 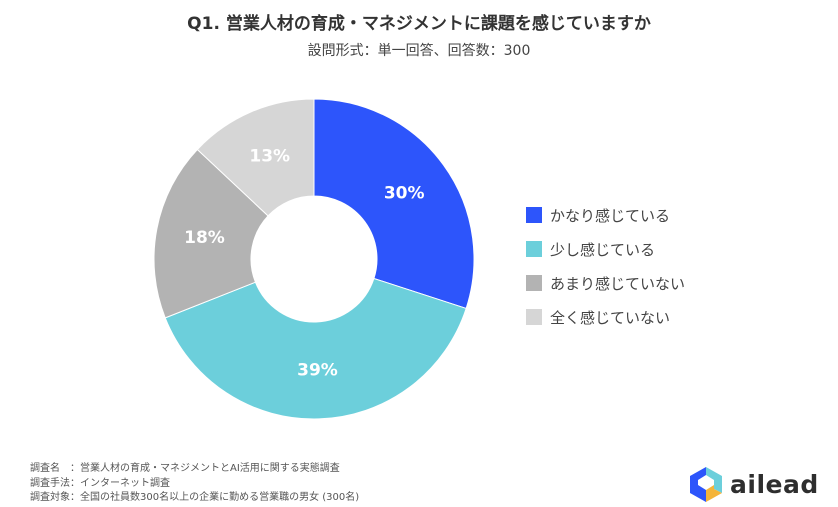 What do you see at coordinates (269, 157) in the screenshot?
I see `slice-label-3: 13%` at bounding box center [269, 157].